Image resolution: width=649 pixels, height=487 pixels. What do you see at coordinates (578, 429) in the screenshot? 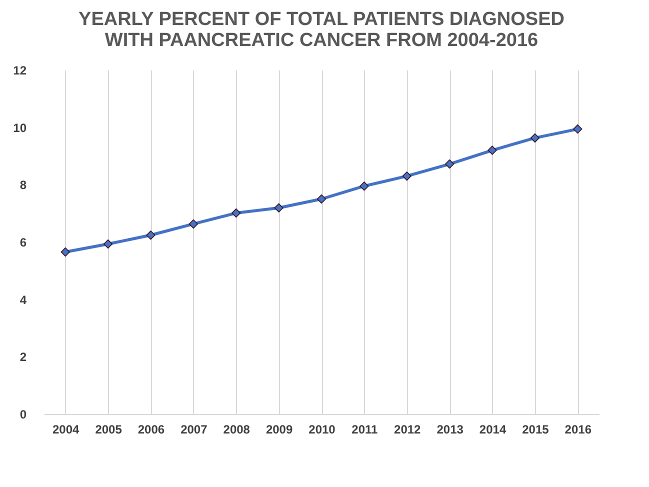
I see `x-tick-label: 2016` at bounding box center [578, 429].